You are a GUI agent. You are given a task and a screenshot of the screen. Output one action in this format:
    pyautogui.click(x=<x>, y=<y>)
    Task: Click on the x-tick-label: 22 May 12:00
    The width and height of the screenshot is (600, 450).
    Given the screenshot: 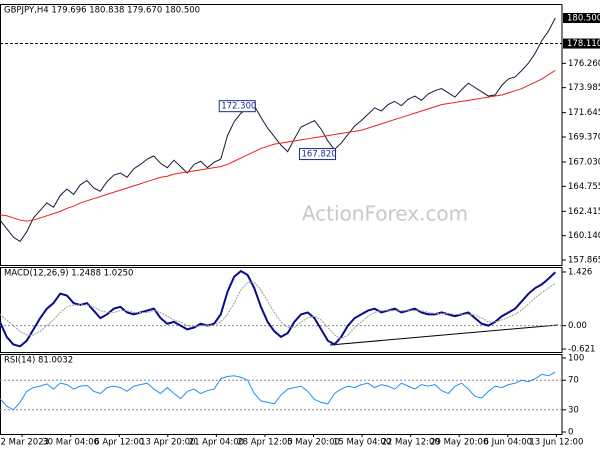 What is the action you would take?
    pyautogui.click(x=411, y=443)
    